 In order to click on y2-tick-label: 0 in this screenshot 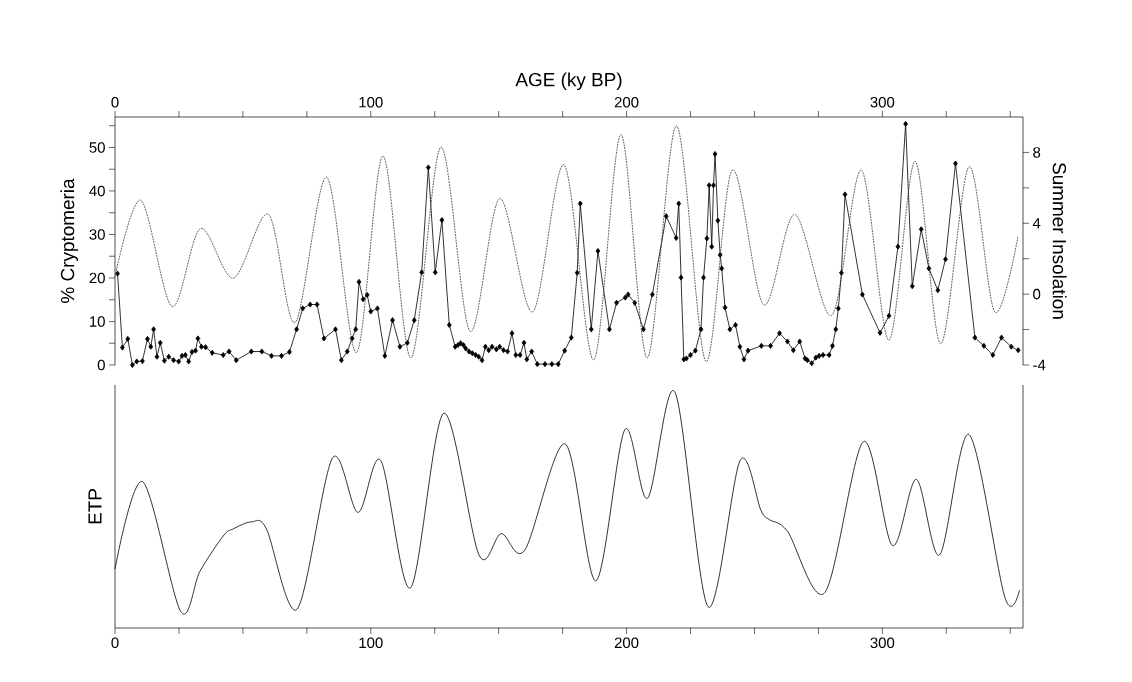, I will do `click(1037, 294)`.